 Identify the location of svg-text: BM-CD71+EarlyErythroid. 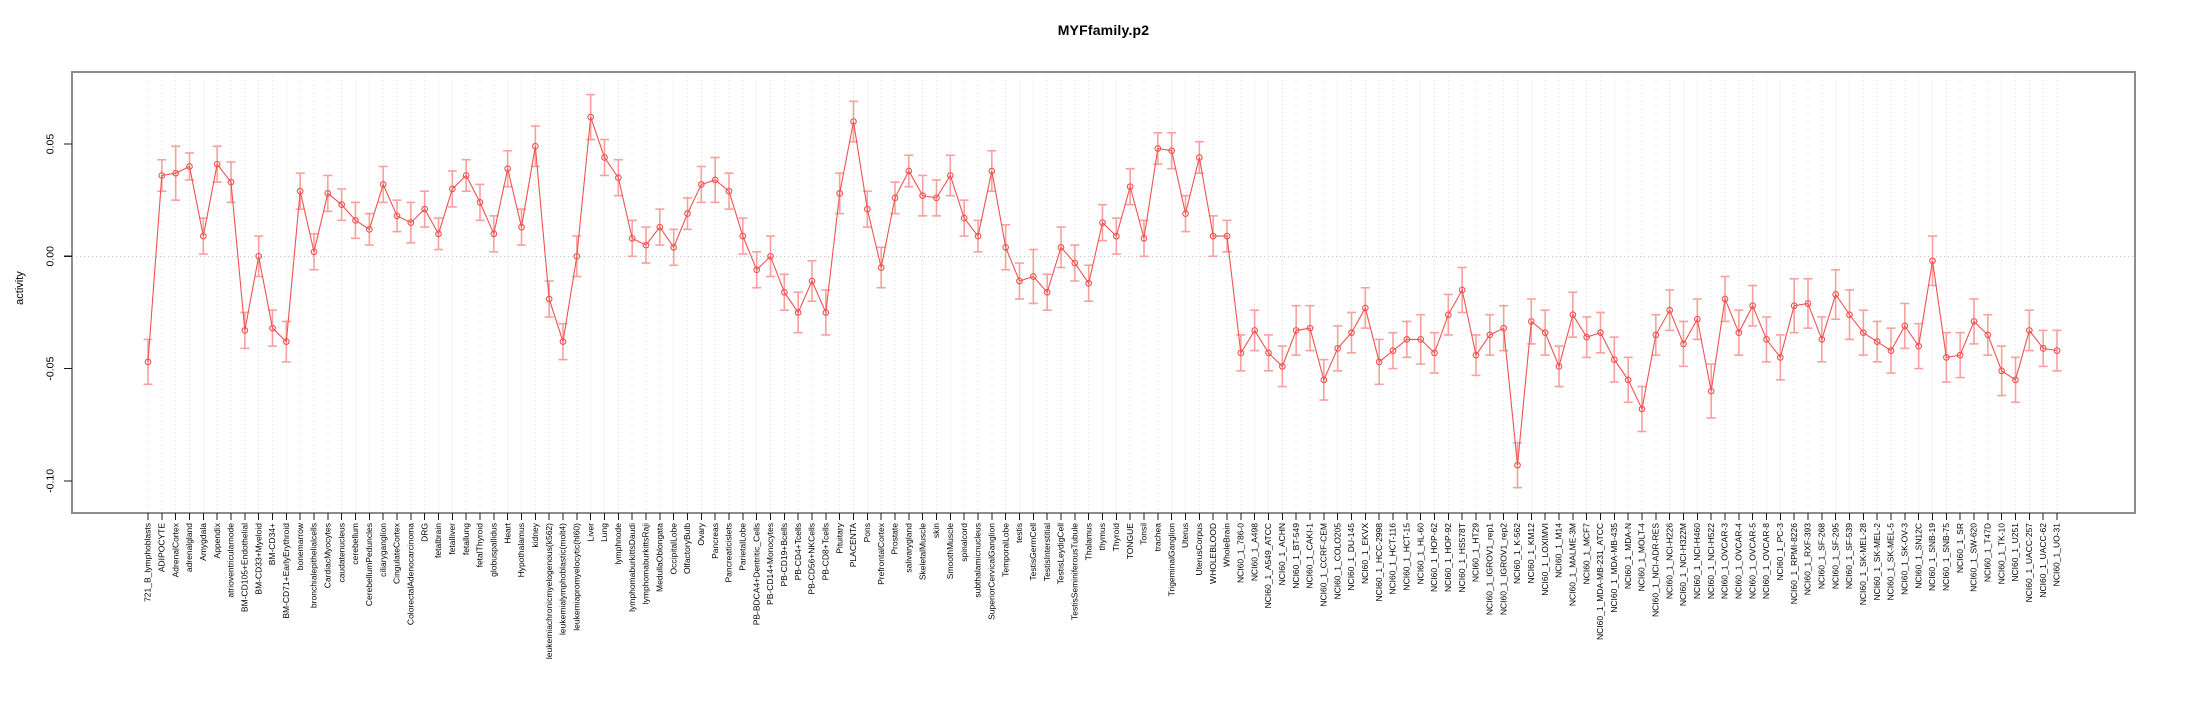
(286, 571).